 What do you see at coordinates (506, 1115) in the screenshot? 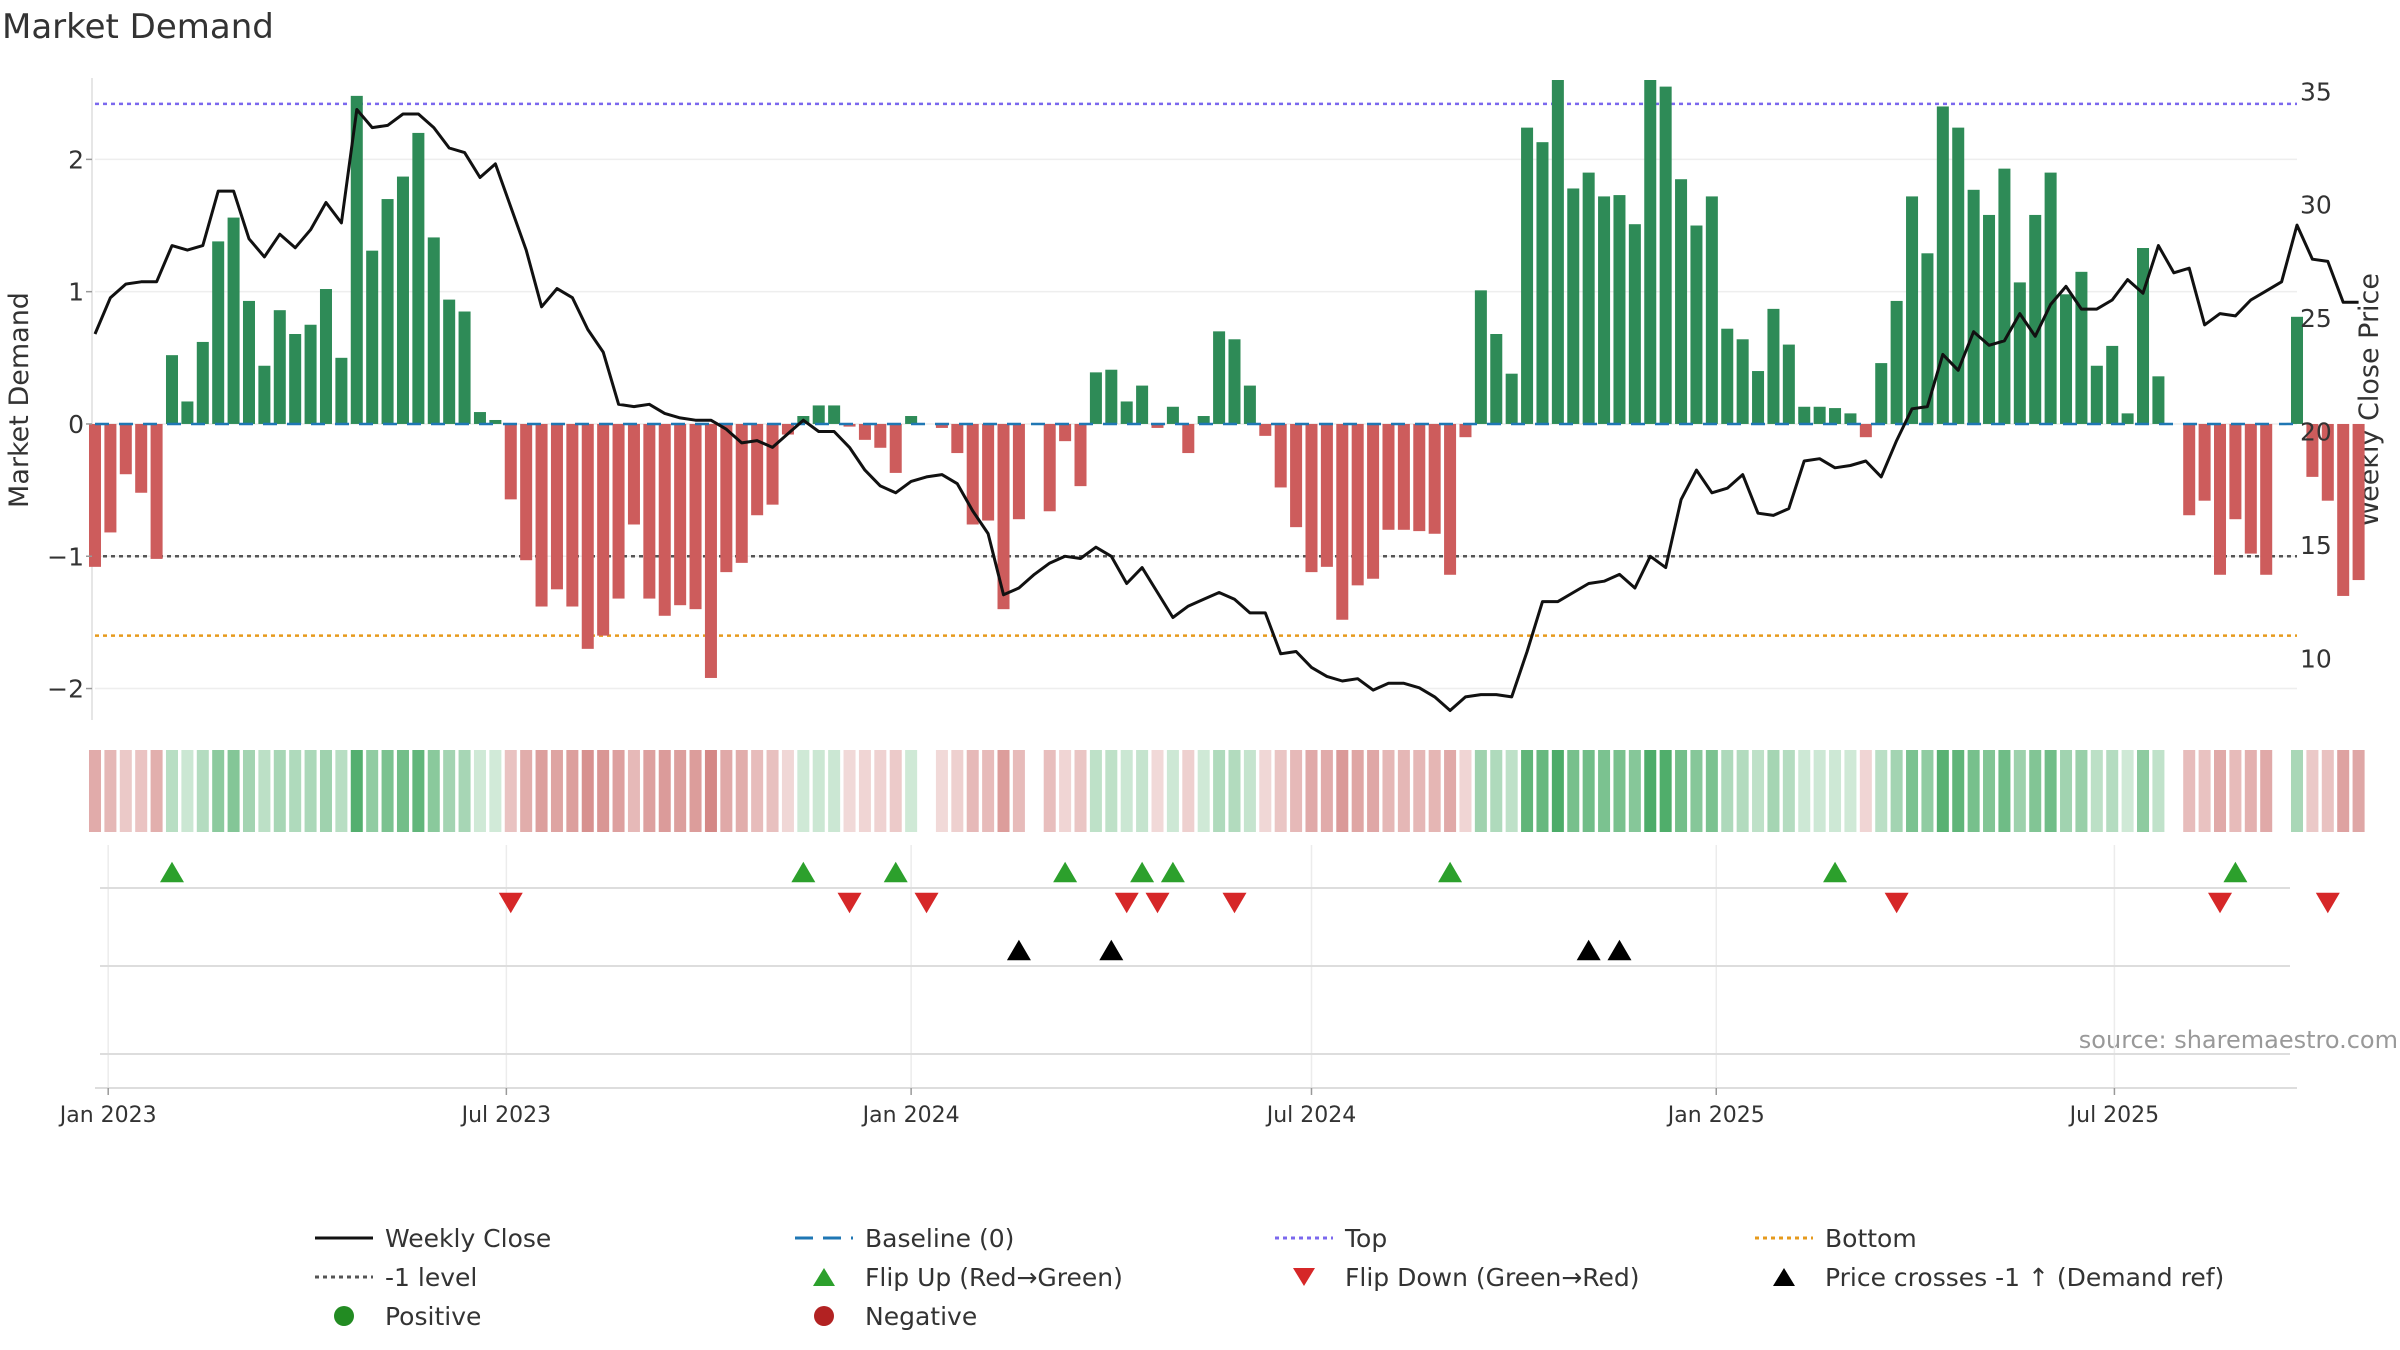
I see `x-tick-label: Jul 2023` at bounding box center [506, 1115].